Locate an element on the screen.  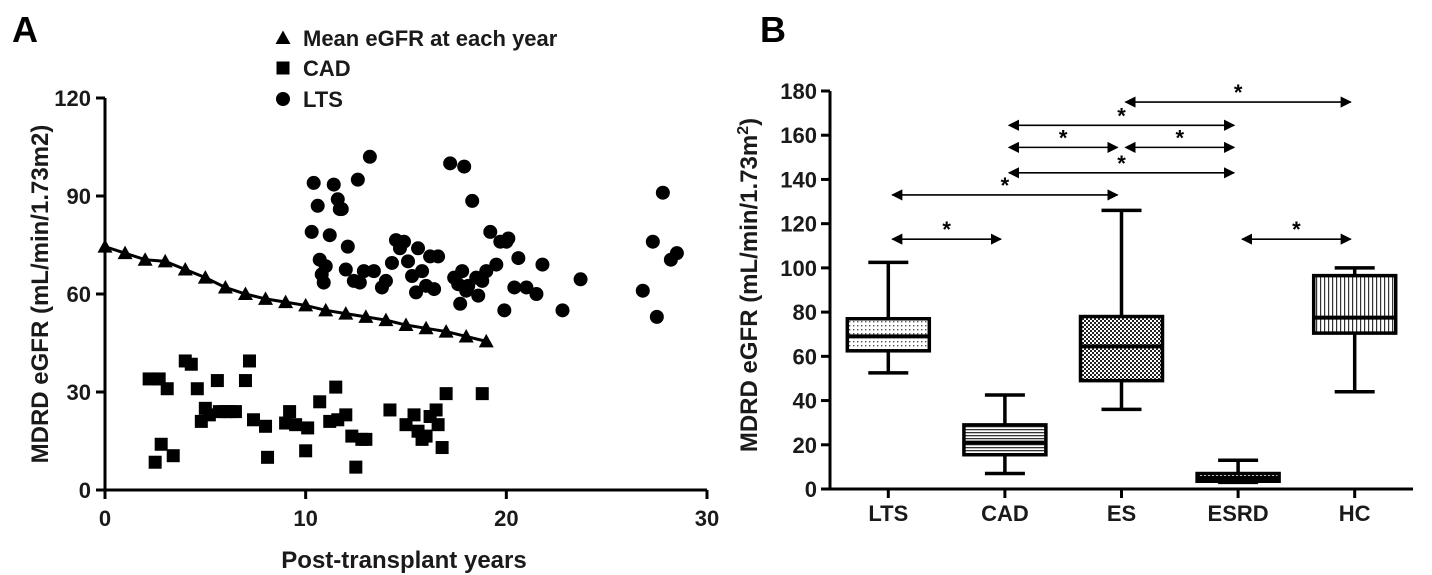
x-tick-label-b: ESRD is located at coordinates (1238, 513).